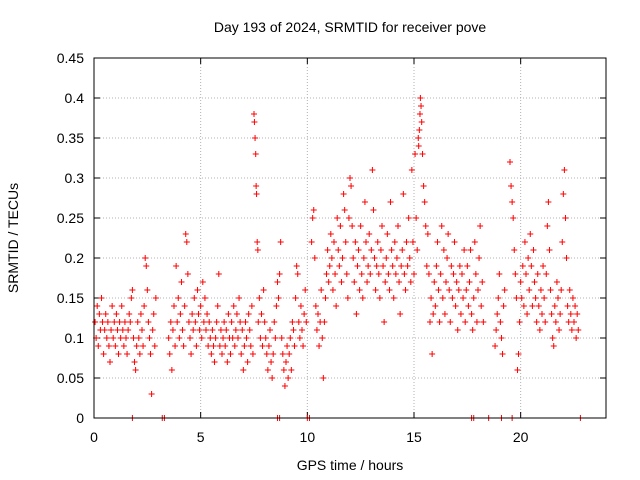  Describe the element at coordinates (80, 418) in the screenshot. I see `y-tick-label: 0` at that location.